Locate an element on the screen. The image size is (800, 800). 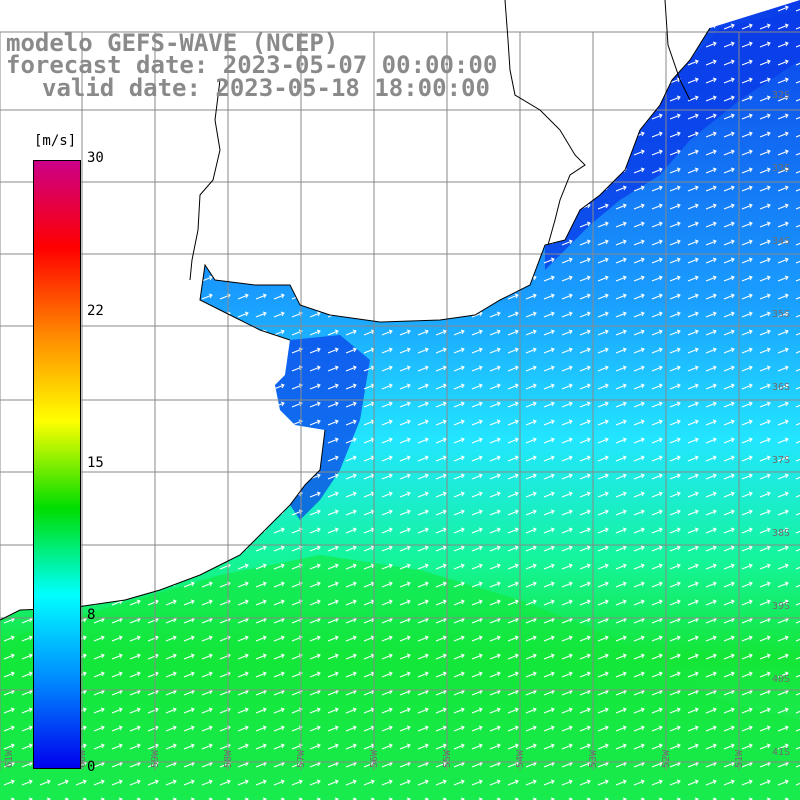
lon-label: 58W is located at coordinates (228, 758).